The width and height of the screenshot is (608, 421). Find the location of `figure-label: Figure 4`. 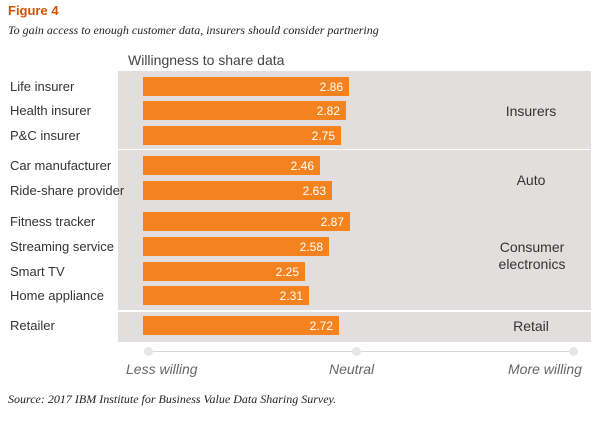

figure-label: Figure 4 is located at coordinates (33, 10).